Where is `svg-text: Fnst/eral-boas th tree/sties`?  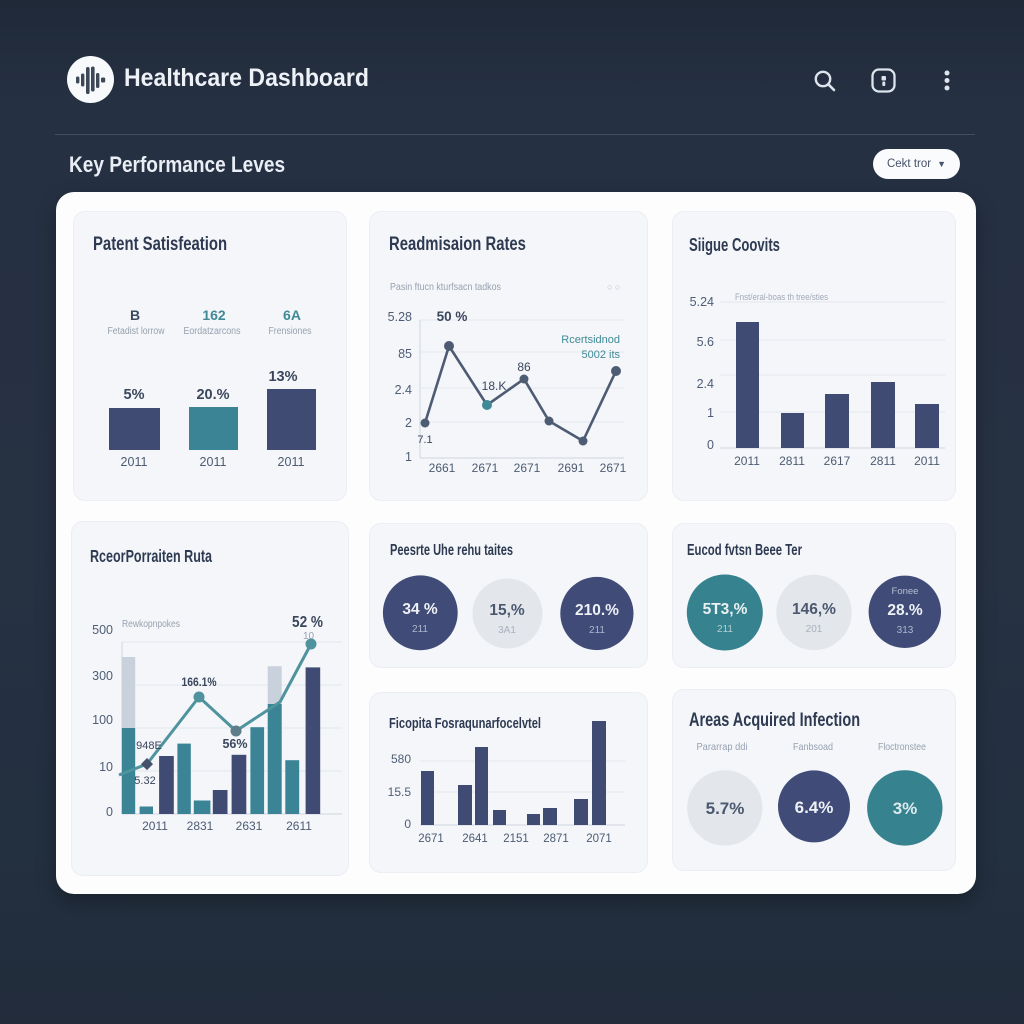
svg-text: Fnst/eral-boas th tree/sties is located at coordinates (781, 297).